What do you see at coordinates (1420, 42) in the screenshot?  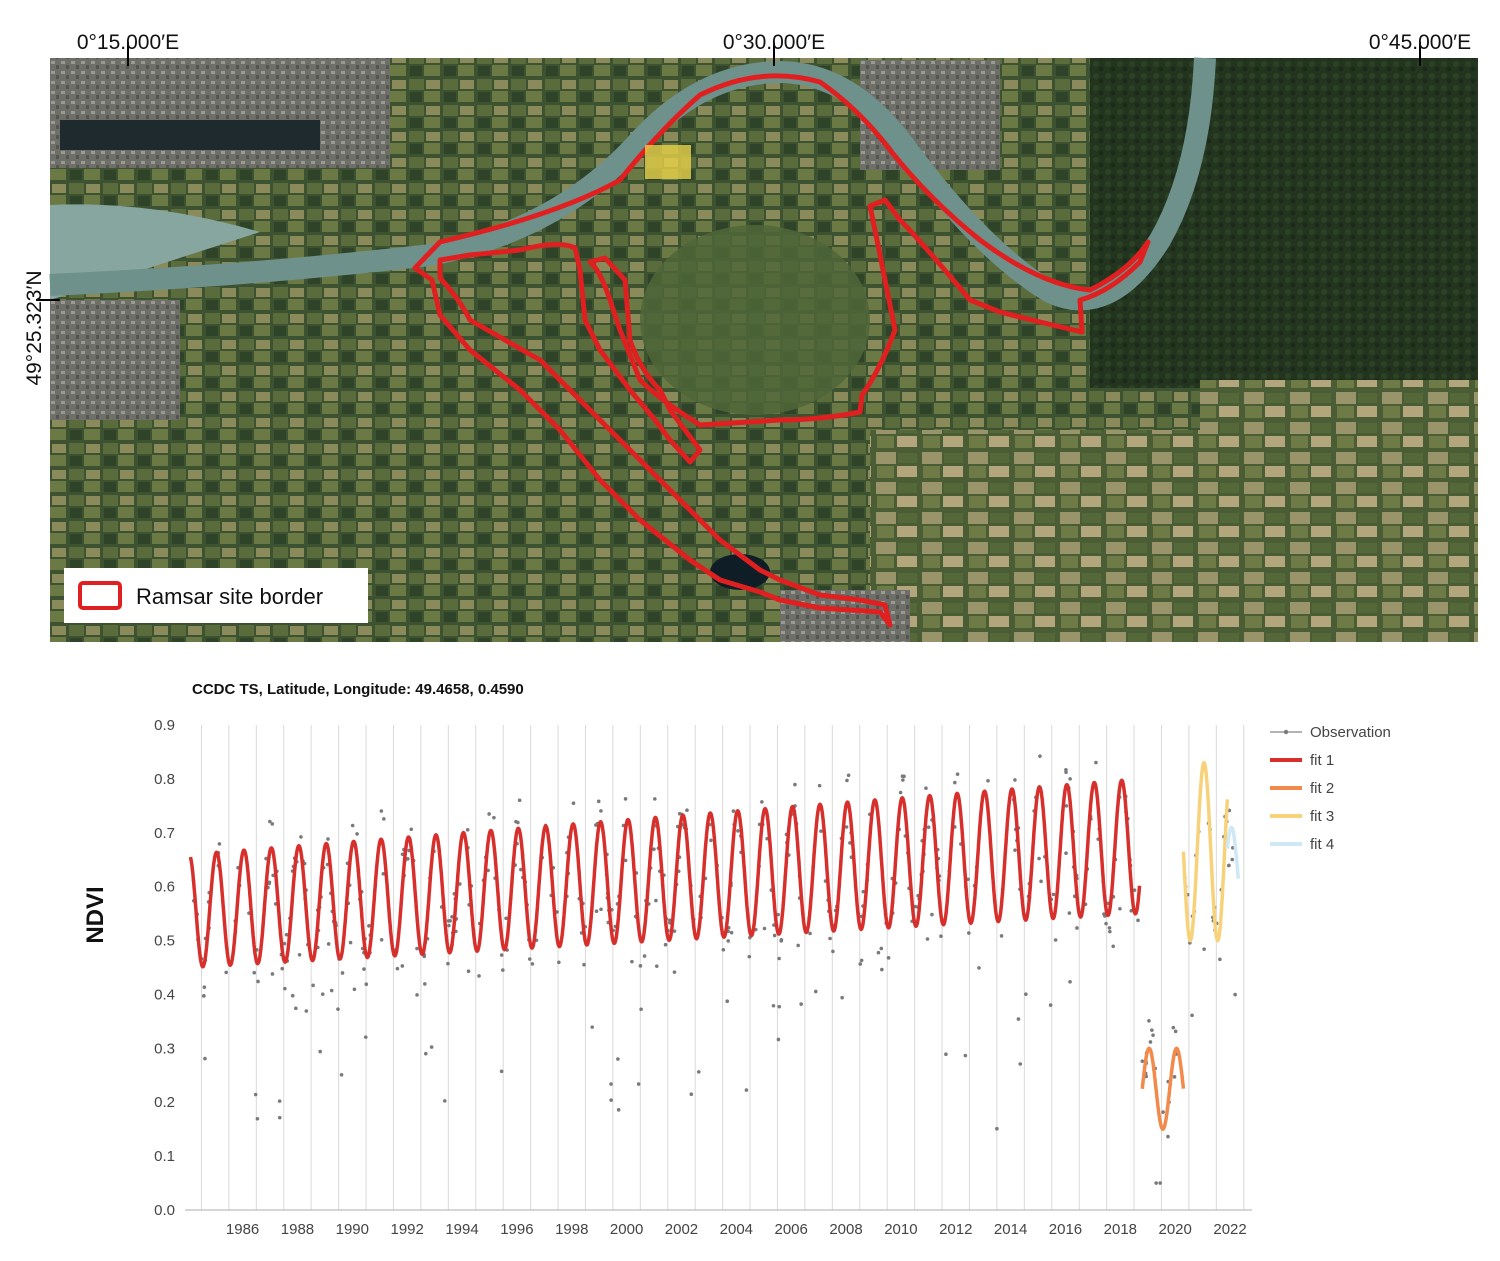 I see `lon-label: 0°45.000′E` at bounding box center [1420, 42].